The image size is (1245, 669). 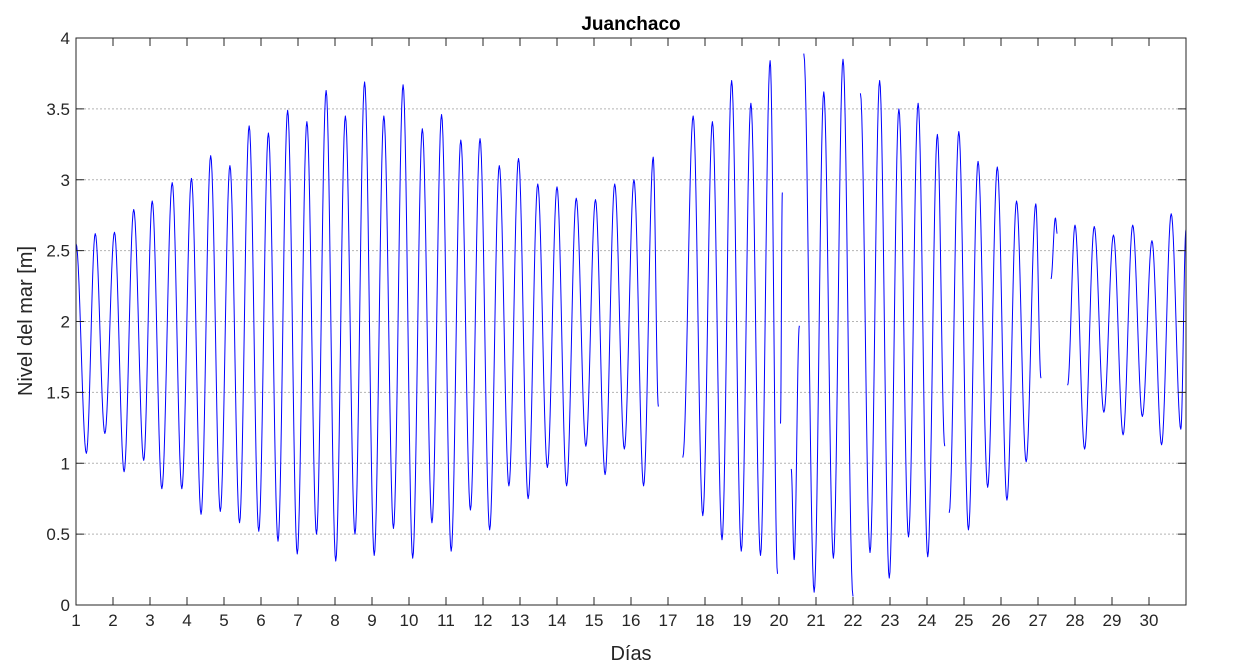 What do you see at coordinates (223, 620) in the screenshot?
I see `x-tick-label: 5` at bounding box center [223, 620].